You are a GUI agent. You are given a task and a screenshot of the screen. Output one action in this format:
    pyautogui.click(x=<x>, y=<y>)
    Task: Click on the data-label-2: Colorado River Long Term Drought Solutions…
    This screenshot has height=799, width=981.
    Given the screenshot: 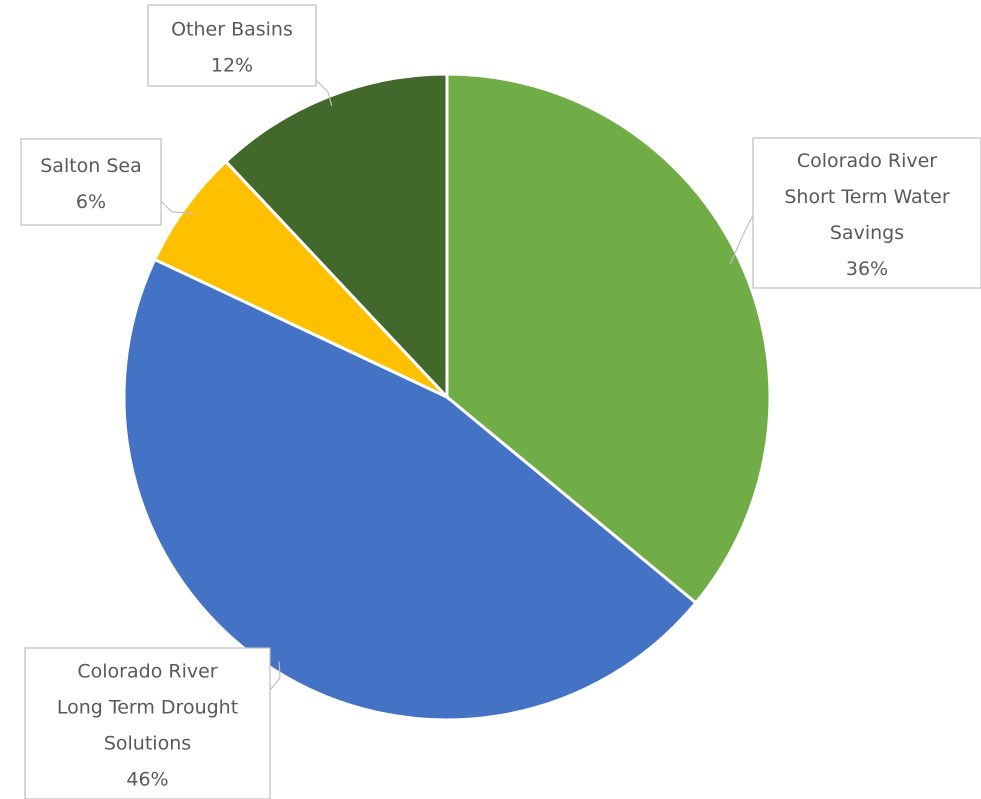 What is the action you would take?
    pyautogui.click(x=152, y=723)
    